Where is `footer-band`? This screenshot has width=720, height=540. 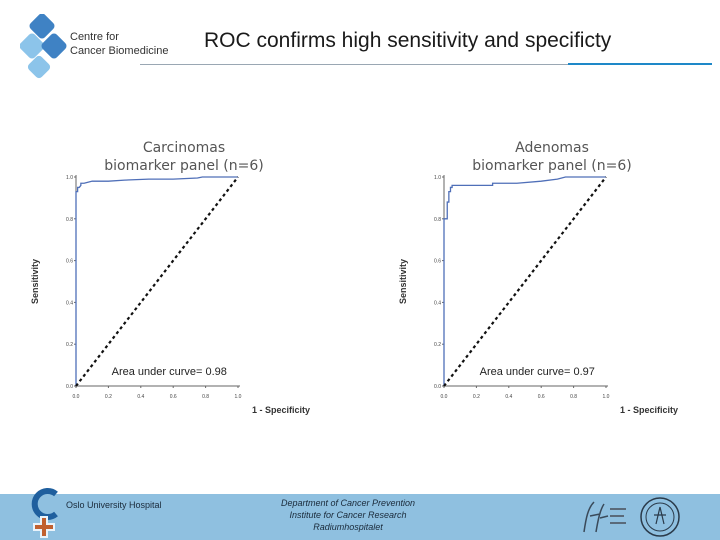
footer-band is located at coordinates (360, 517).